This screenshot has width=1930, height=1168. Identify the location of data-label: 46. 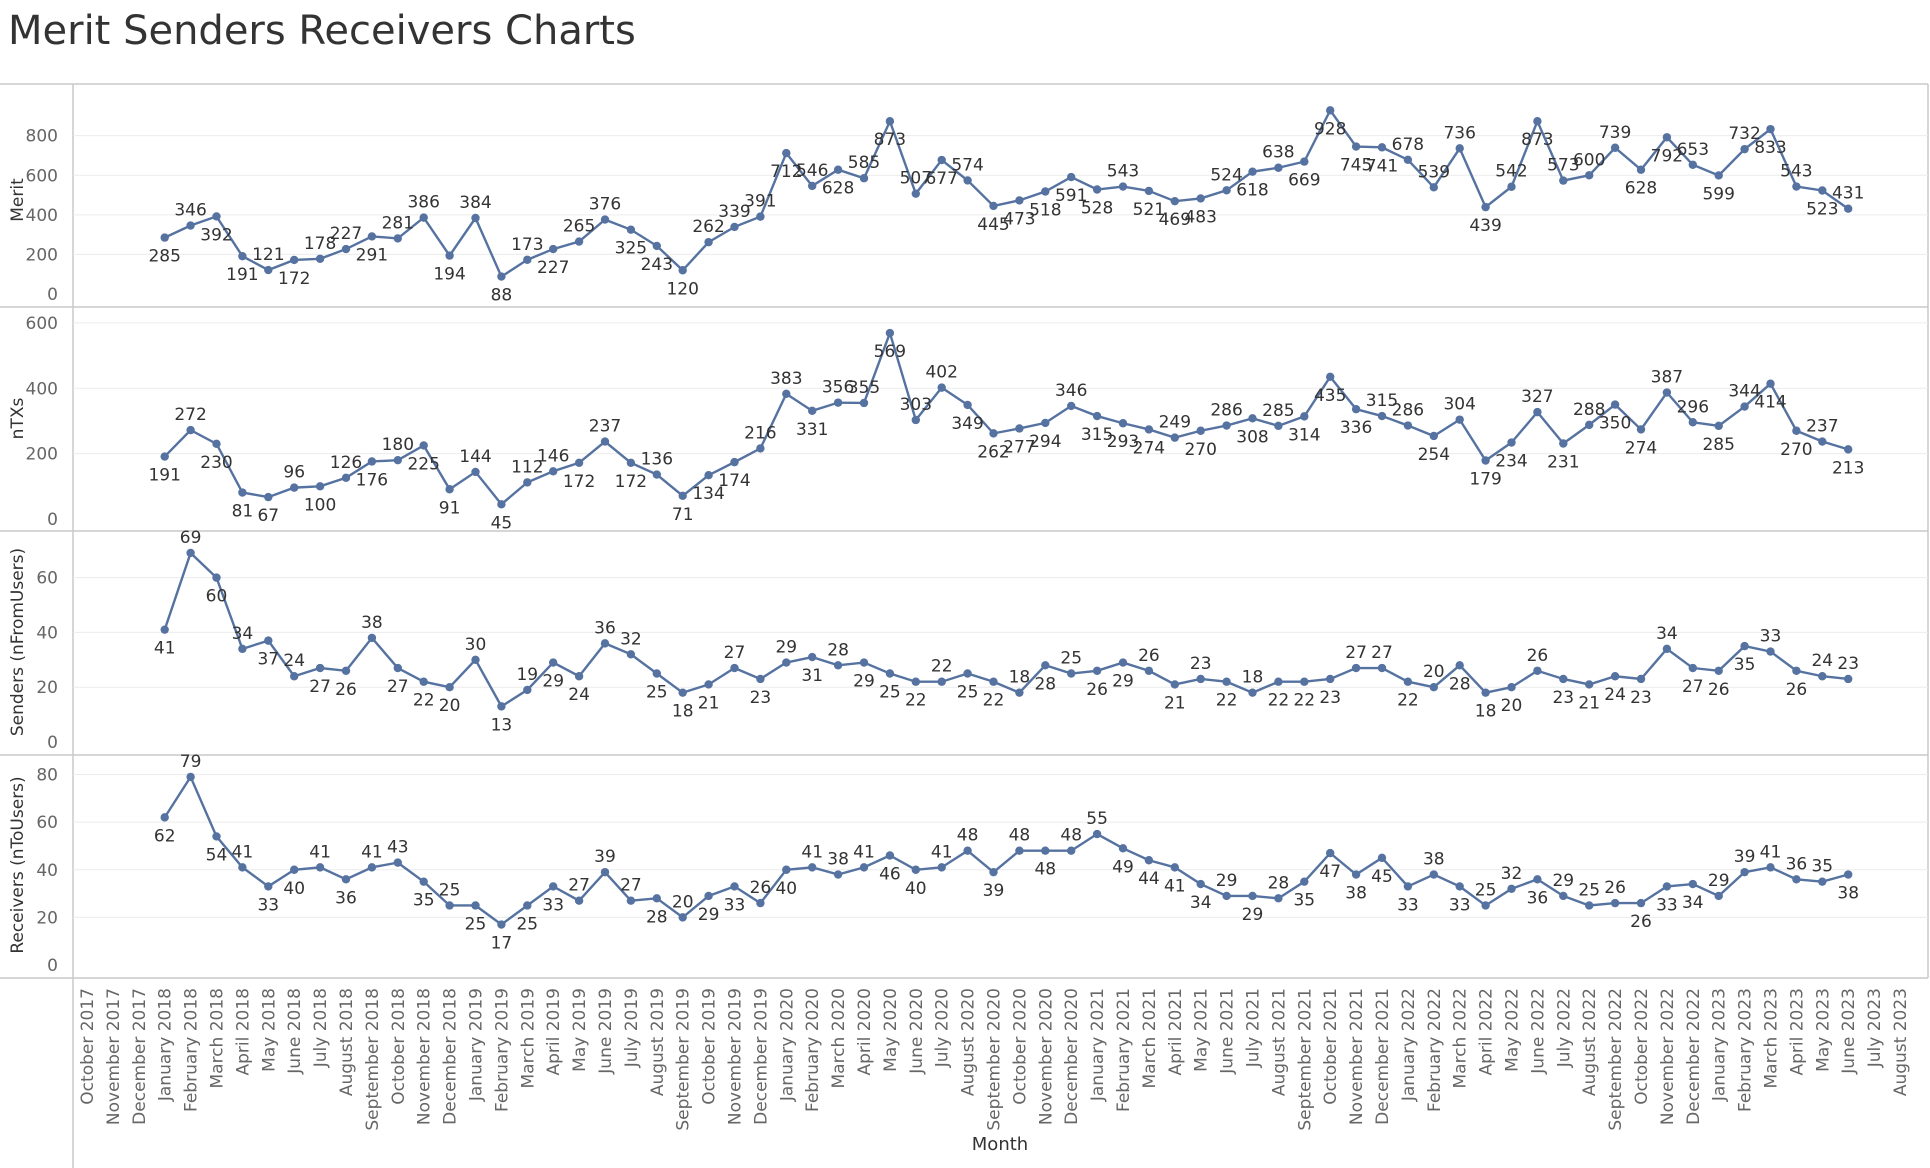
(890, 874).